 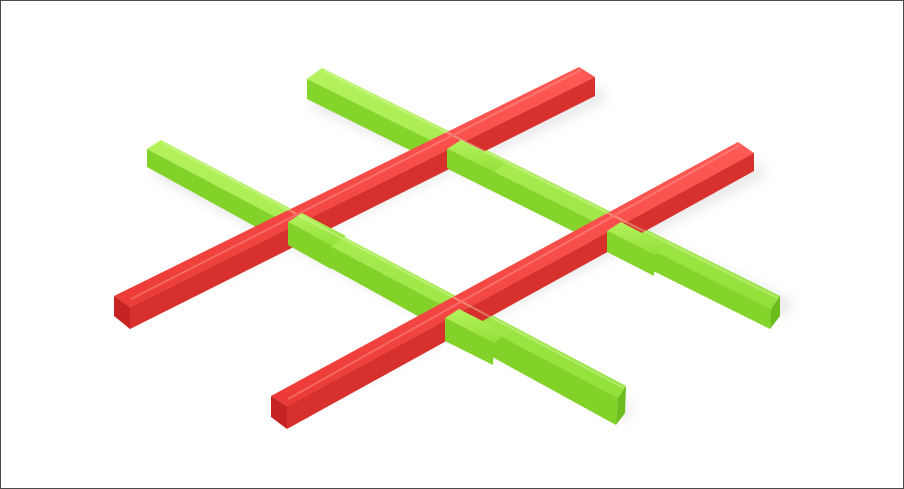 What do you see at coordinates (397, 204) in the screenshot?
I see `green-over-segments-back` at bounding box center [397, 204].